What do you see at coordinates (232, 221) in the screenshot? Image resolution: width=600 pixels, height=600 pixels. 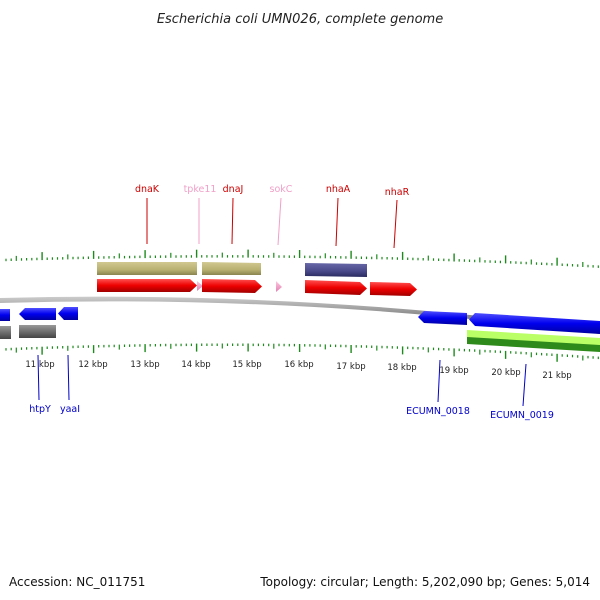 I see `leader-line-dnaJ` at bounding box center [232, 221].